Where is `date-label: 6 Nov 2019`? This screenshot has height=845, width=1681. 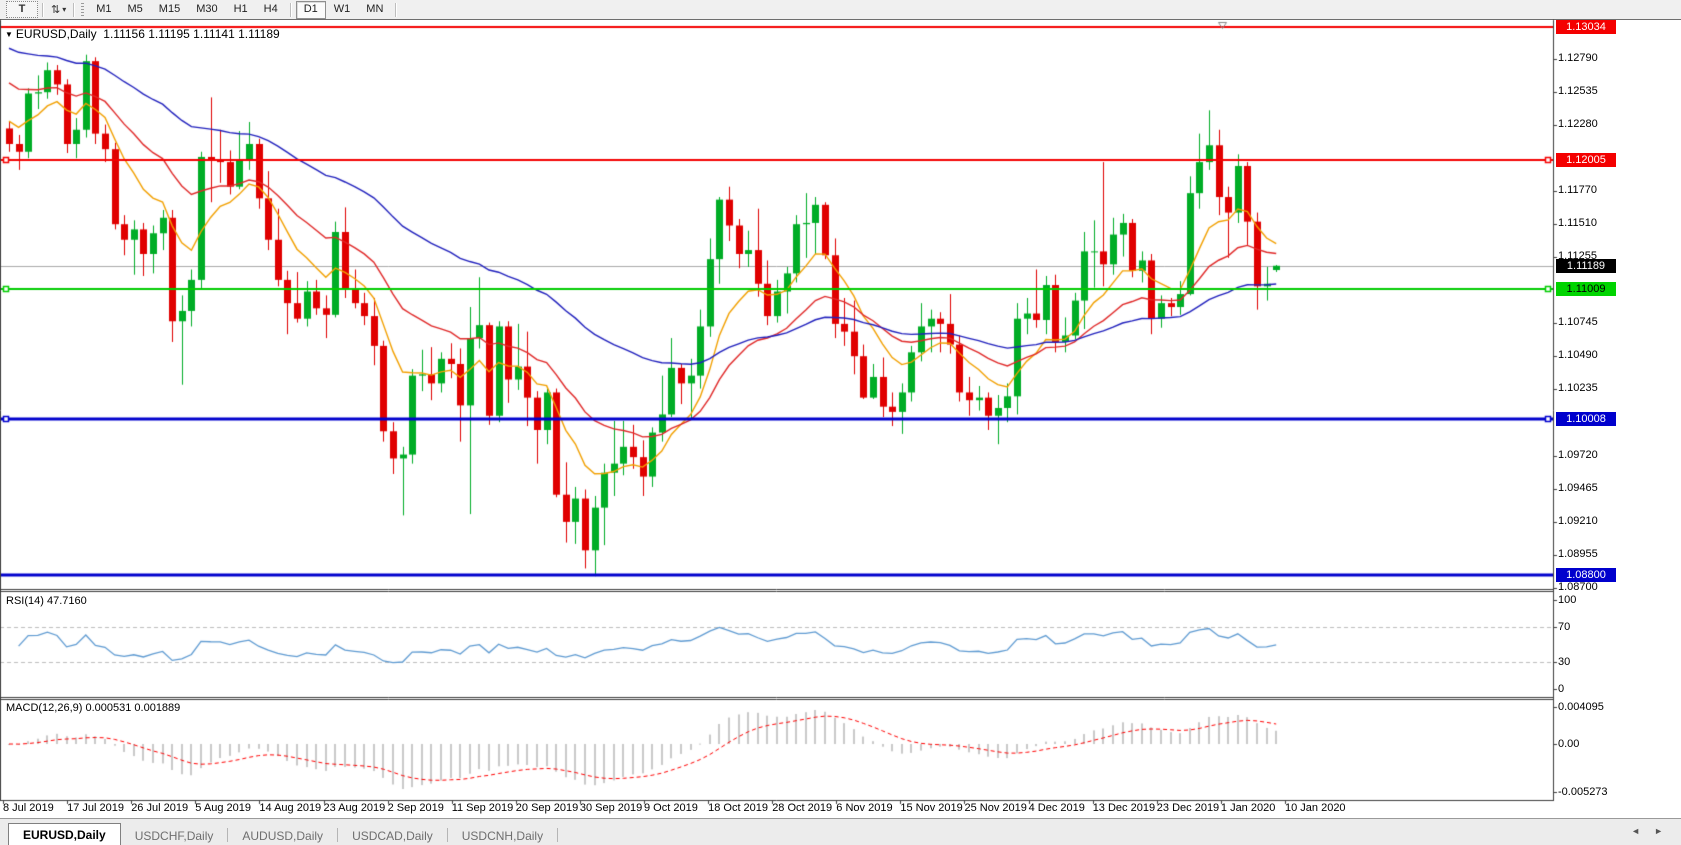 date-label: 6 Nov 2019 is located at coordinates (864, 808).